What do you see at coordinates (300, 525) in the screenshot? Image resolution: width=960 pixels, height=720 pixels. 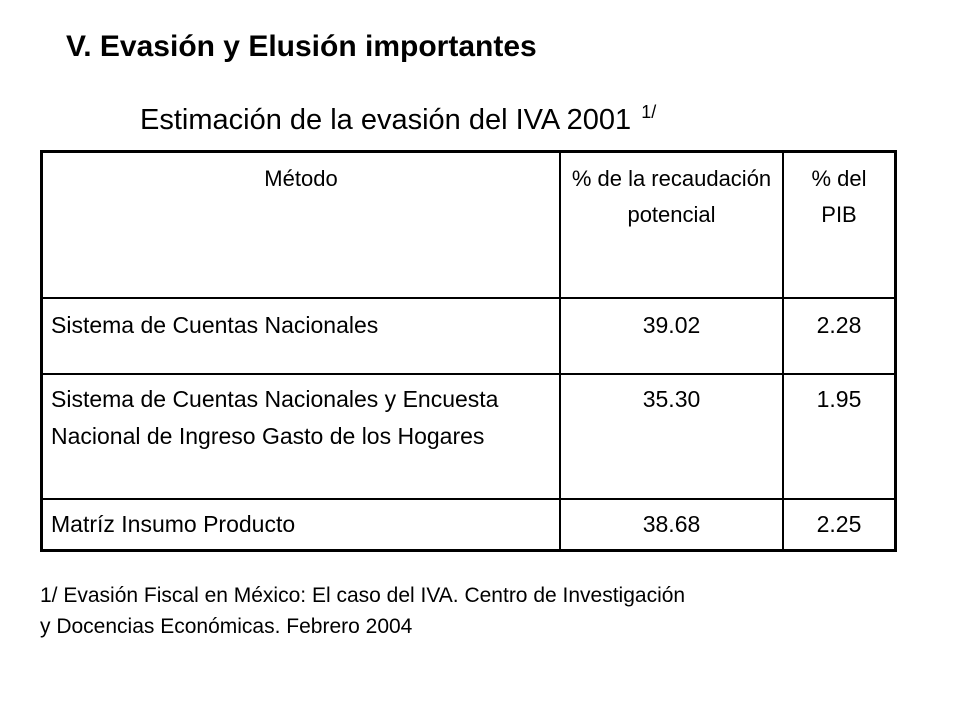 I see `cell-method: Matríz Insumo Producto` at bounding box center [300, 525].